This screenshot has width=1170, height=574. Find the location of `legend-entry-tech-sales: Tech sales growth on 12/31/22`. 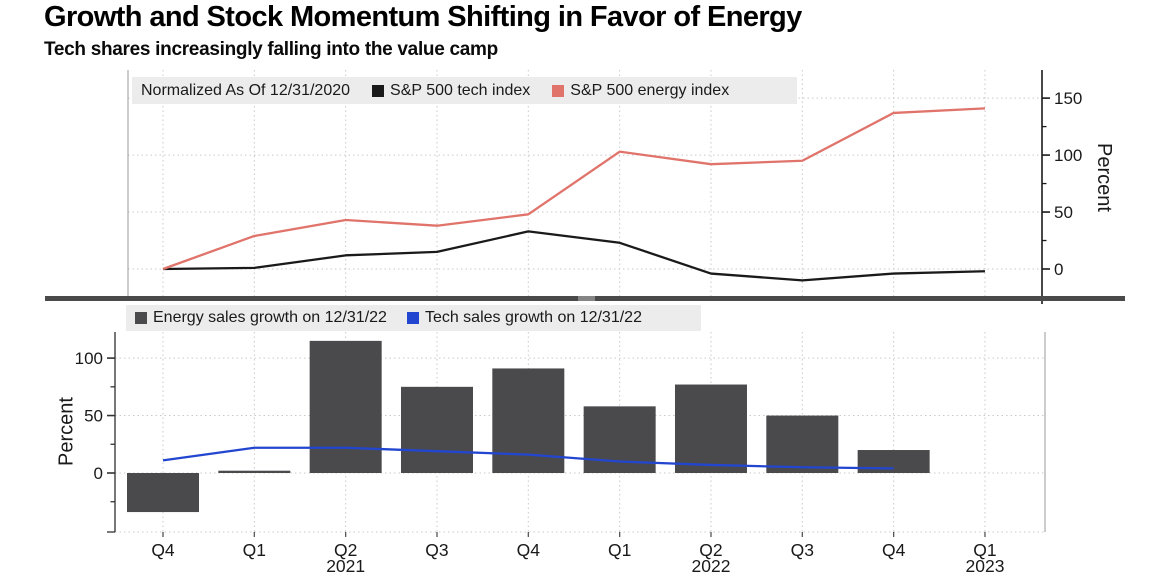

legend-entry-tech-sales: Tech sales growth on 12/31/22 is located at coordinates (524, 318).